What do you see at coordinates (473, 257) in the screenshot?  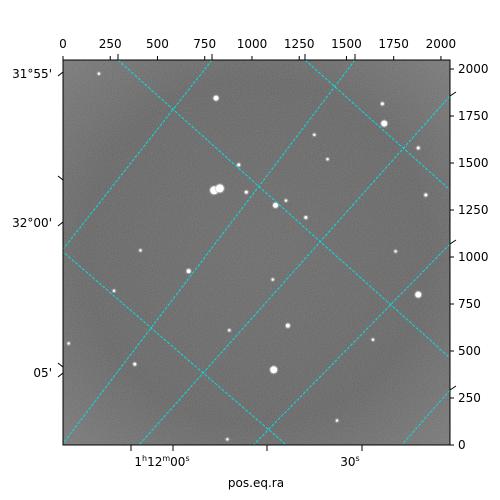 I see `right-tick-label: 1000` at bounding box center [473, 257].